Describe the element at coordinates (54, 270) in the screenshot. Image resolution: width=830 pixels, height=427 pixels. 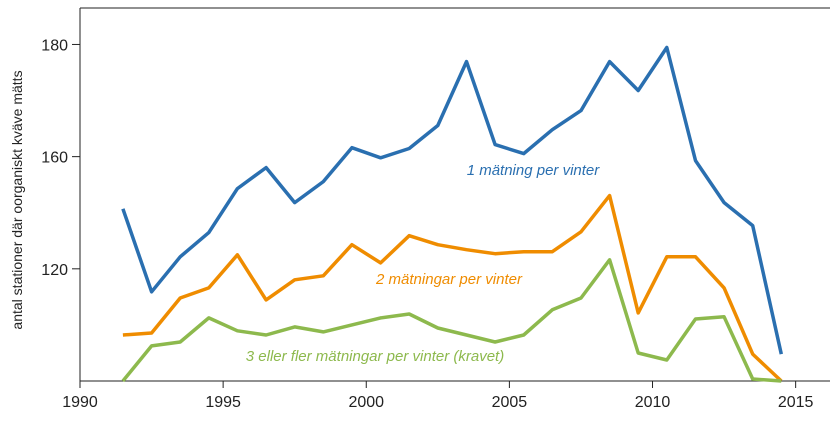
I see `y-tick-label: 120` at that location.